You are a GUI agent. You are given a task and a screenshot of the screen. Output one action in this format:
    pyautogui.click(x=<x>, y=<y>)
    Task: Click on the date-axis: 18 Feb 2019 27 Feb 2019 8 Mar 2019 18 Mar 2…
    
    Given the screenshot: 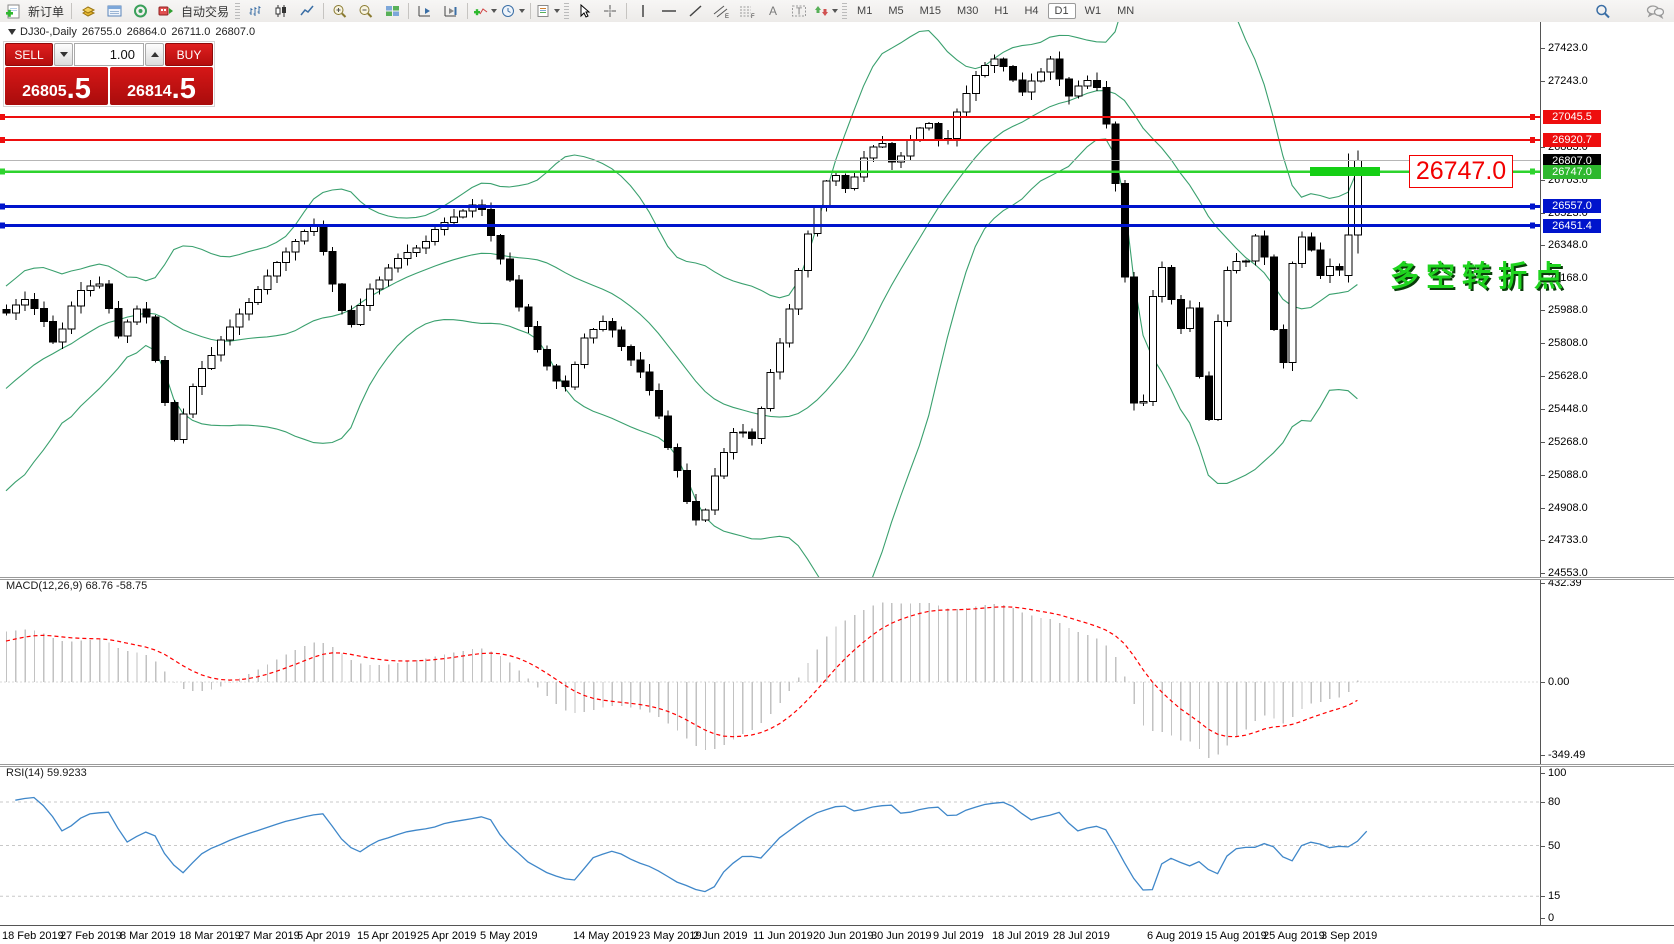 What is the action you would take?
    pyautogui.click(x=837, y=934)
    